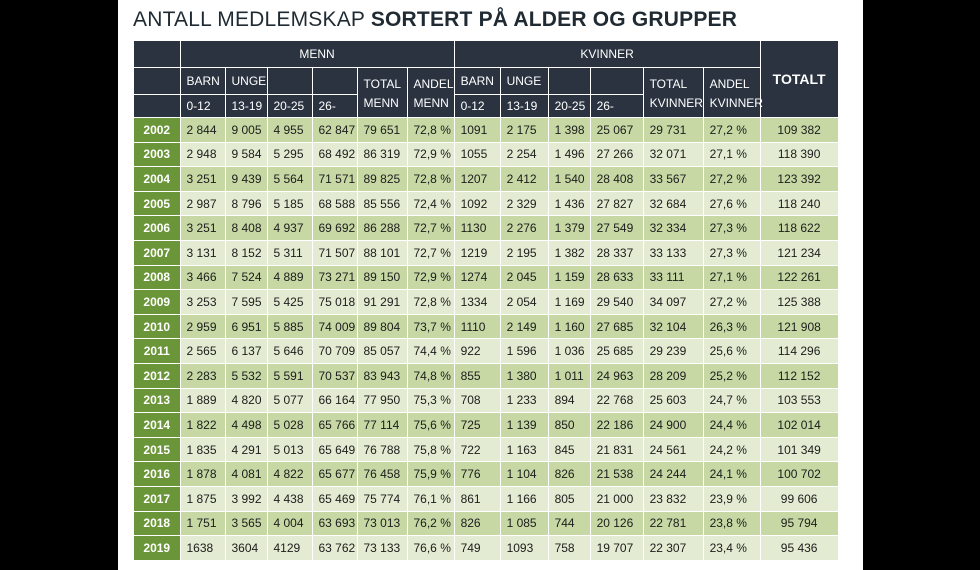  Describe the element at coordinates (246, 351) in the screenshot. I see `table-cell: 6 137` at that location.